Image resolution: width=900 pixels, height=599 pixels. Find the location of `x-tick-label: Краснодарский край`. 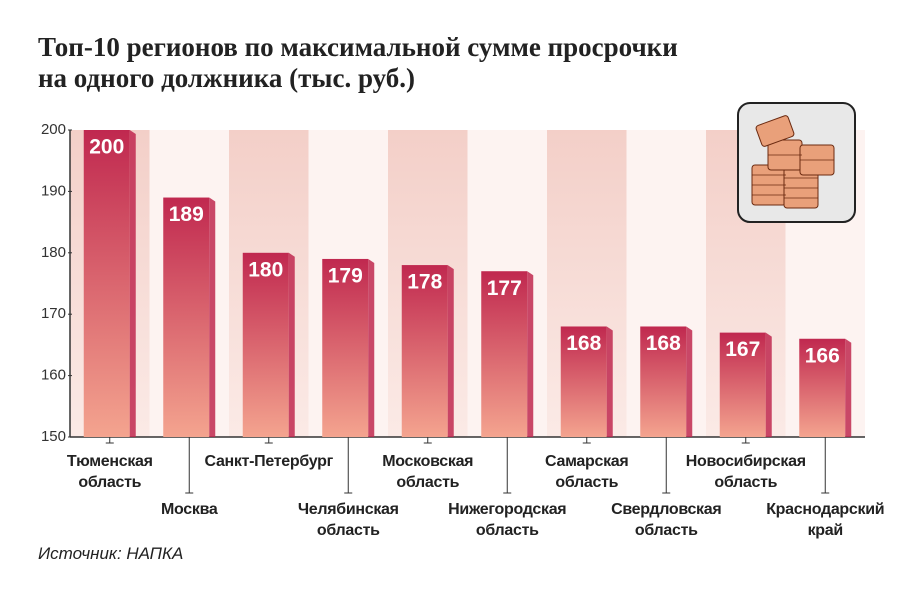

x-tick-label: Краснодарский край is located at coordinates (825, 520).